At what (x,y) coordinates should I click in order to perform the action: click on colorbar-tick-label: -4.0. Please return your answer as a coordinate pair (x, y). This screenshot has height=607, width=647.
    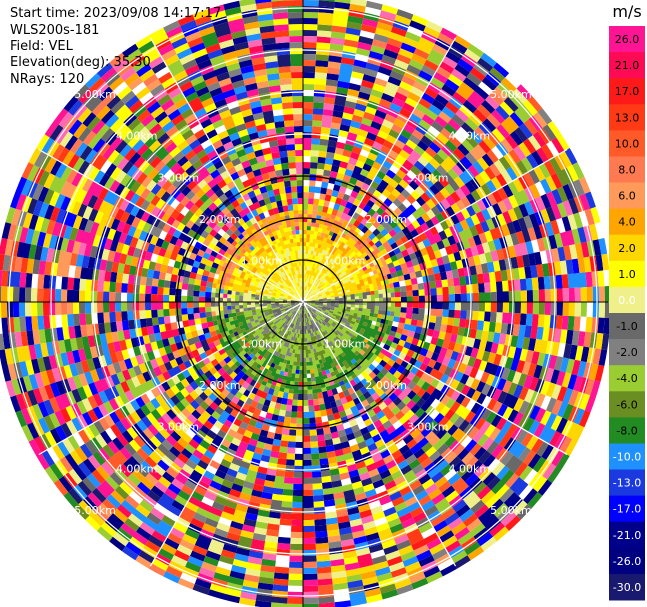
    Looking at the image, I should click on (626, 378).